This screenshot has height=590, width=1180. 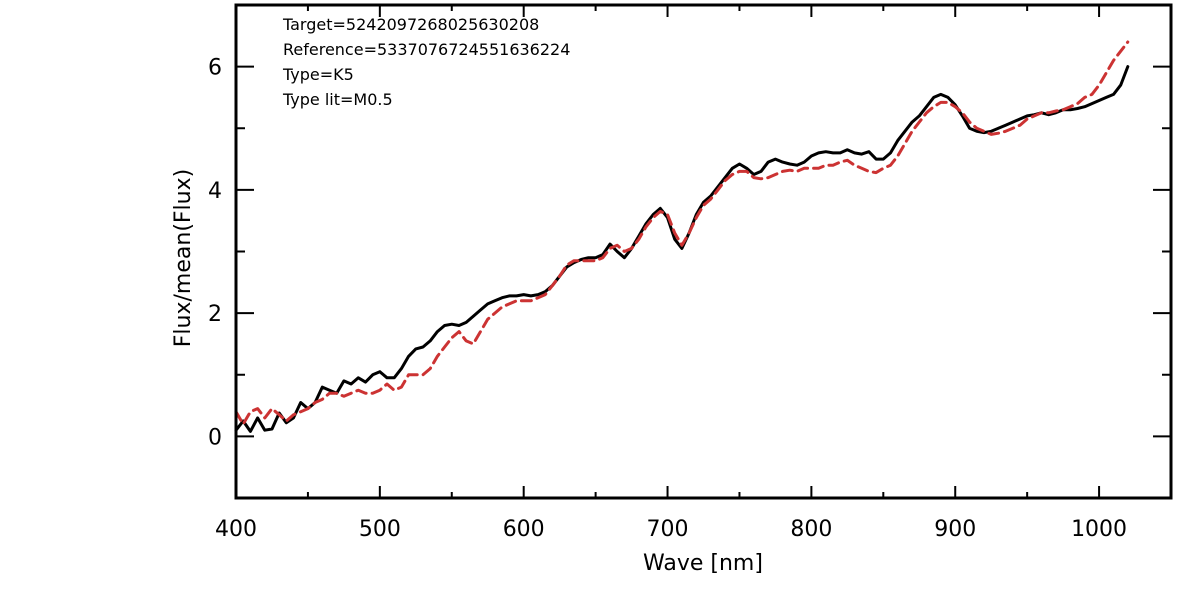 What do you see at coordinates (524, 529) in the screenshot?
I see `x-tick-label: 600` at bounding box center [524, 529].